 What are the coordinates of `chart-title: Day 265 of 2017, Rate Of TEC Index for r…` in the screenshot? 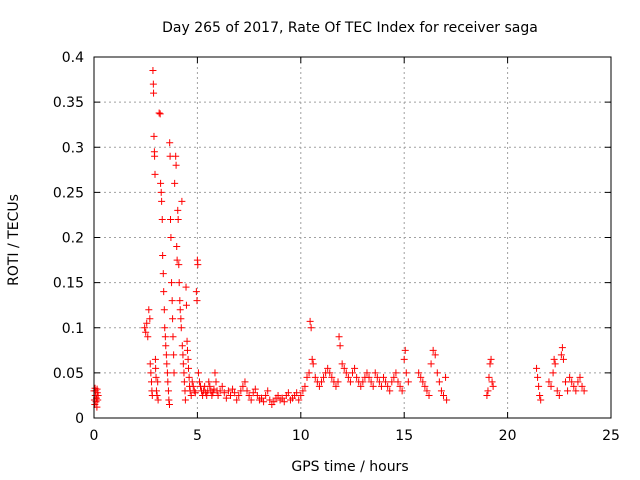 It's located at (350, 28).